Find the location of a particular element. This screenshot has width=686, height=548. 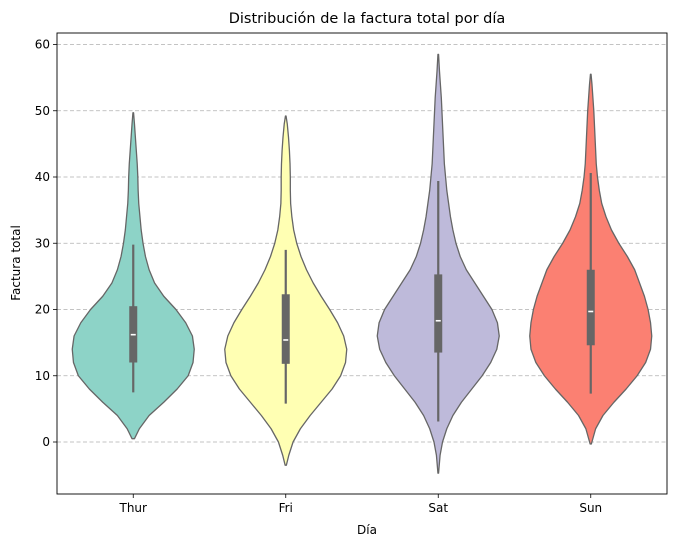

y-tick-label: 20 is located at coordinates (42, 310).